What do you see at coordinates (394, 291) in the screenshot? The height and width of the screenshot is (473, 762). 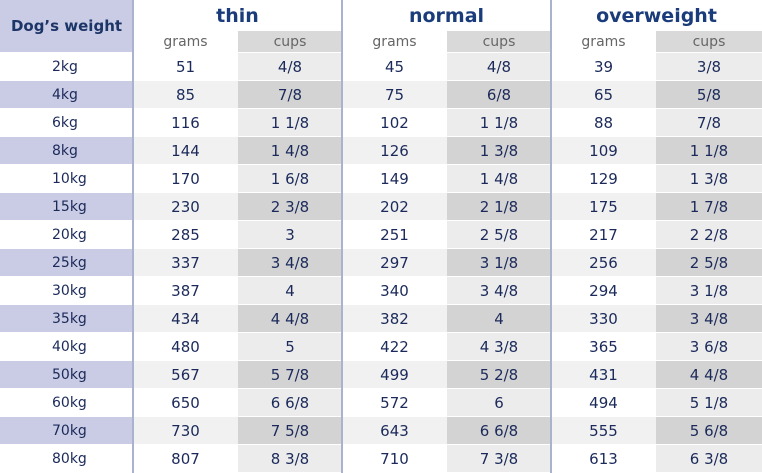 I see `grams-cell: 340` at bounding box center [394, 291].